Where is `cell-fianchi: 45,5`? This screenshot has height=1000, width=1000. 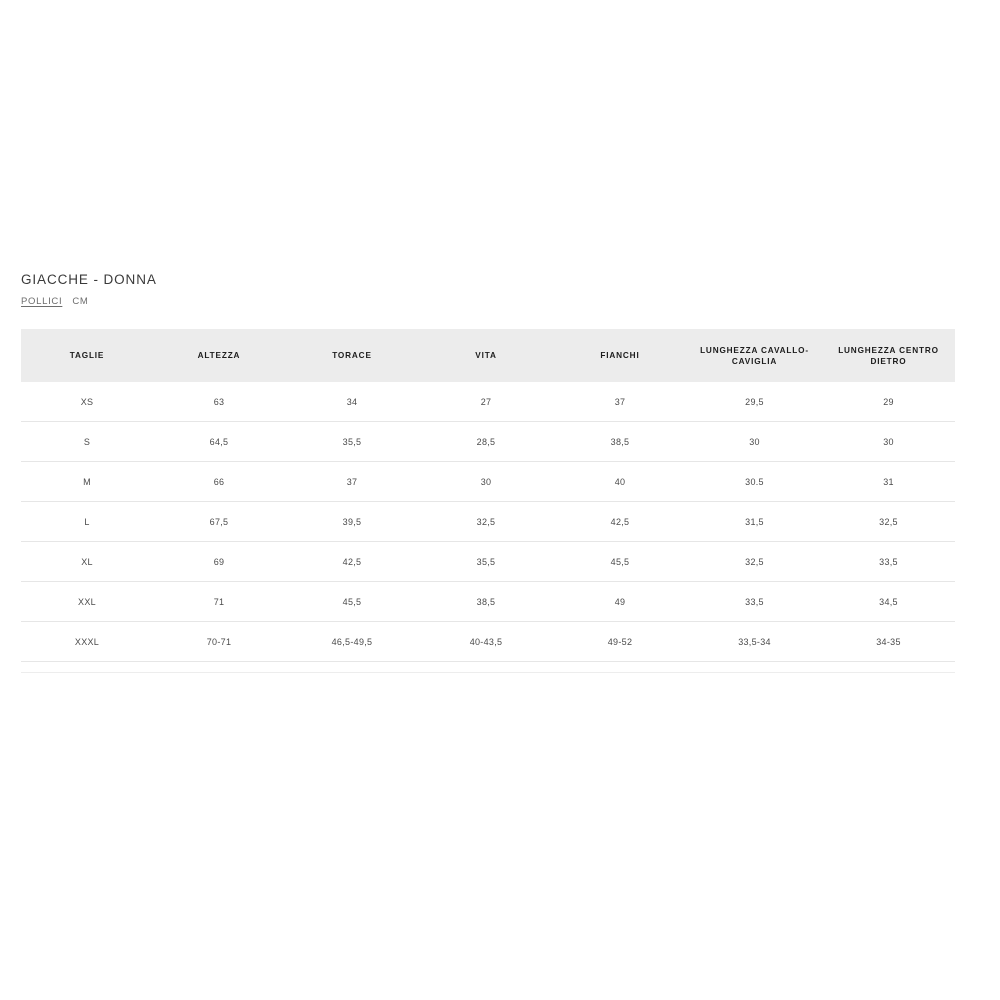 cell-fianchi: 45,5 is located at coordinates (620, 561).